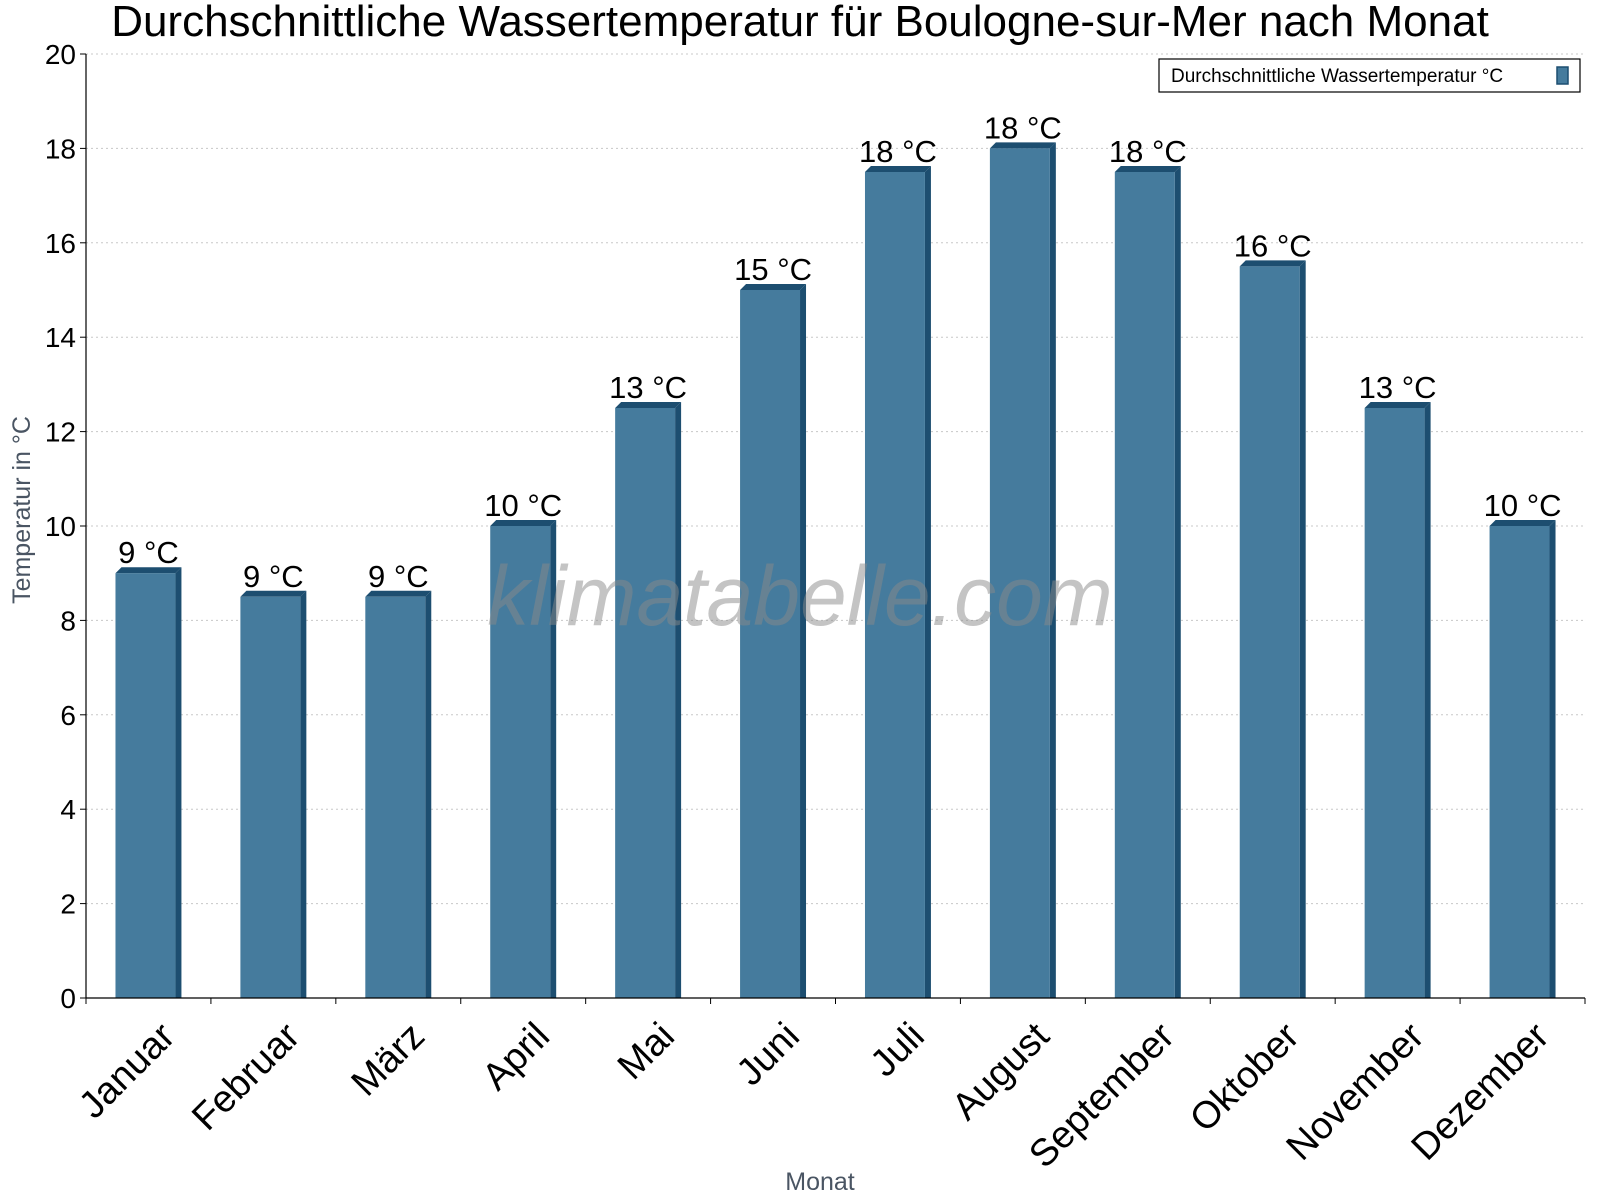 This screenshot has height=1200, width=1600. Describe the element at coordinates (768, 1054) in the screenshot. I see `x-tick-label: Juni` at that location.